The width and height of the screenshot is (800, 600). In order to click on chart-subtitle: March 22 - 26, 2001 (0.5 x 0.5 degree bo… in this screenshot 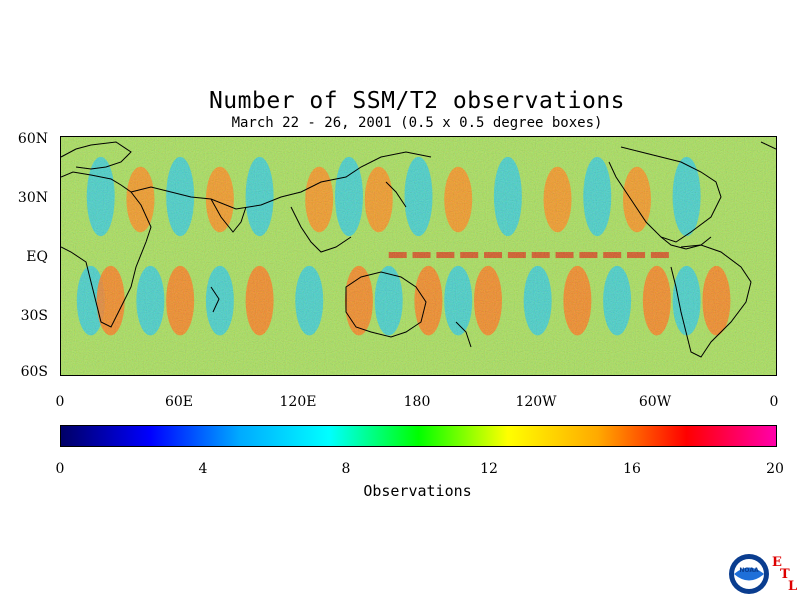, I will do `click(417, 123)`.